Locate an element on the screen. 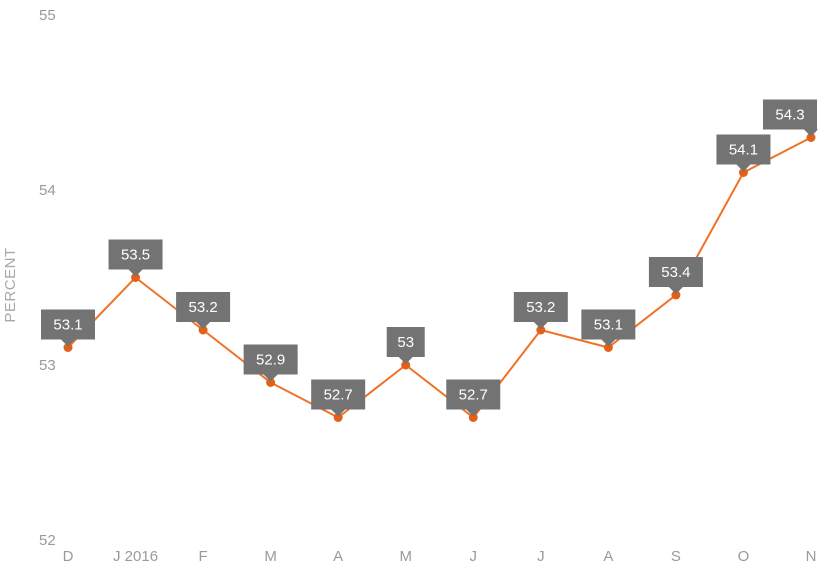  data-label: 53.4 is located at coordinates (675, 275).